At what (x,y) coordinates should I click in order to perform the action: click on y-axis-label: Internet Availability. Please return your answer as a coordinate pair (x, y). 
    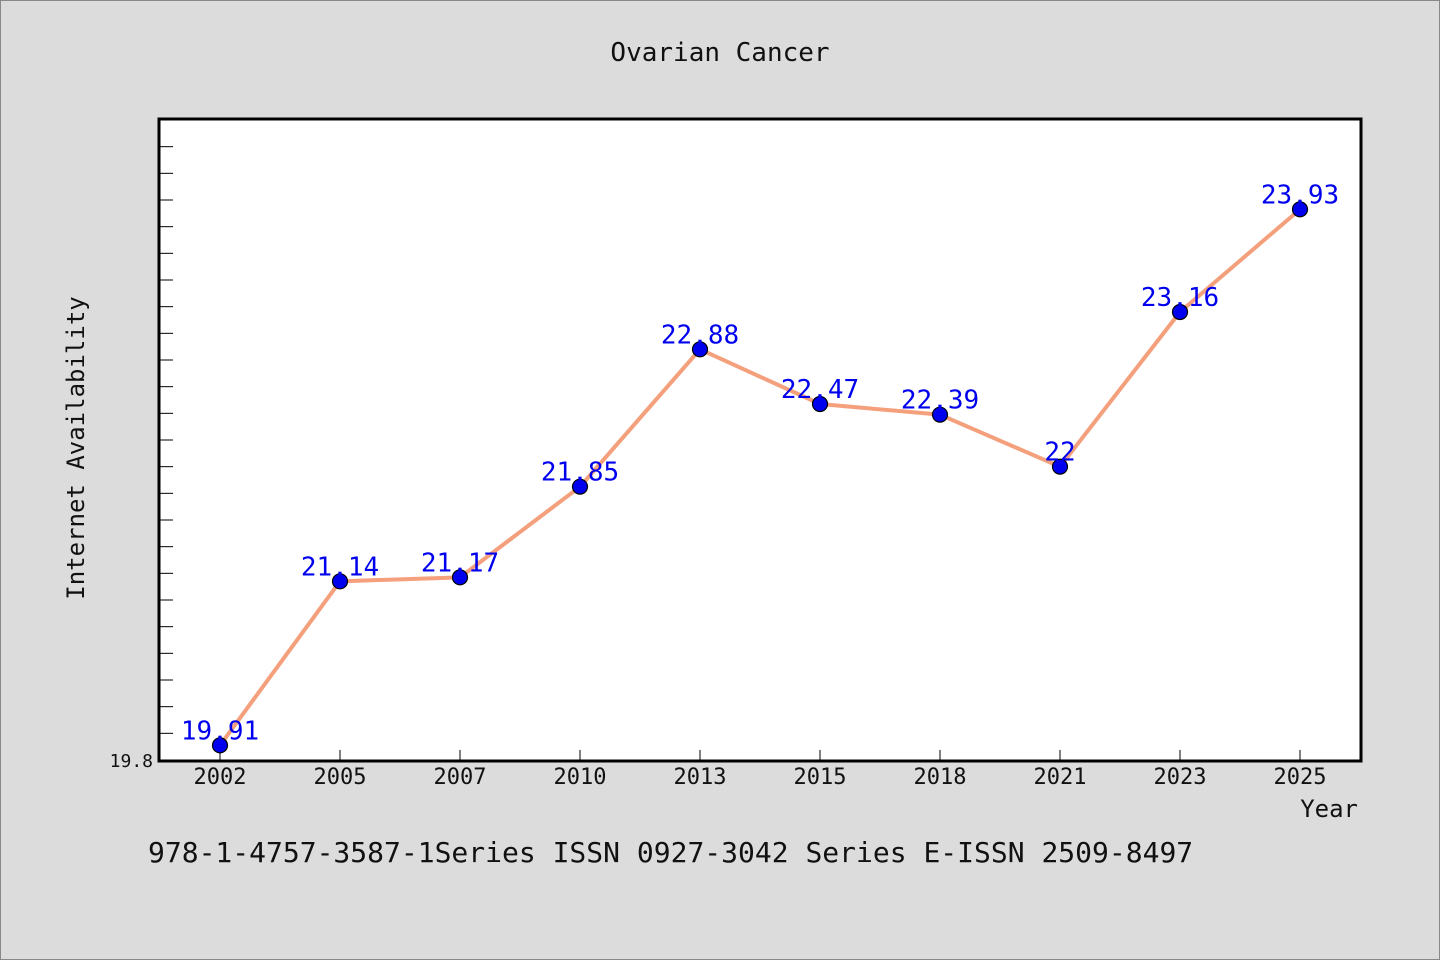
    Looking at the image, I should click on (76, 447).